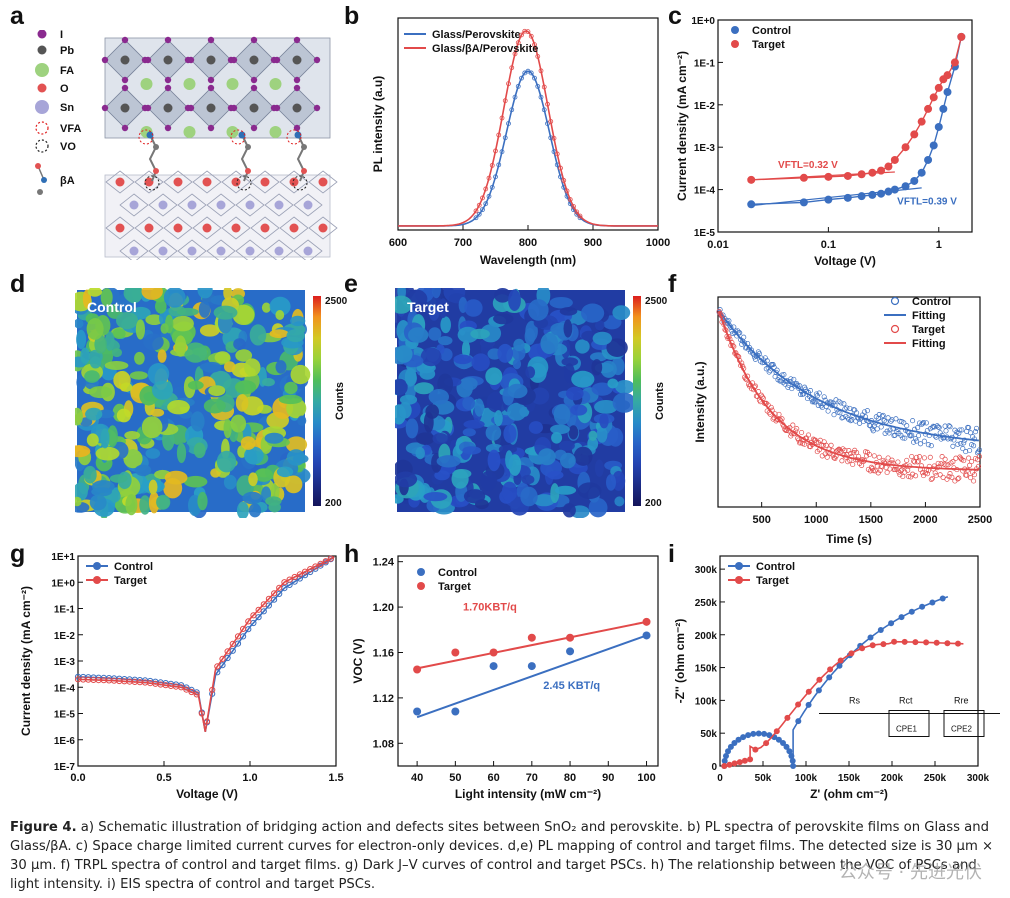  Describe the element at coordinates (168, 60) in the screenshot. I see `pb-atom` at that location.